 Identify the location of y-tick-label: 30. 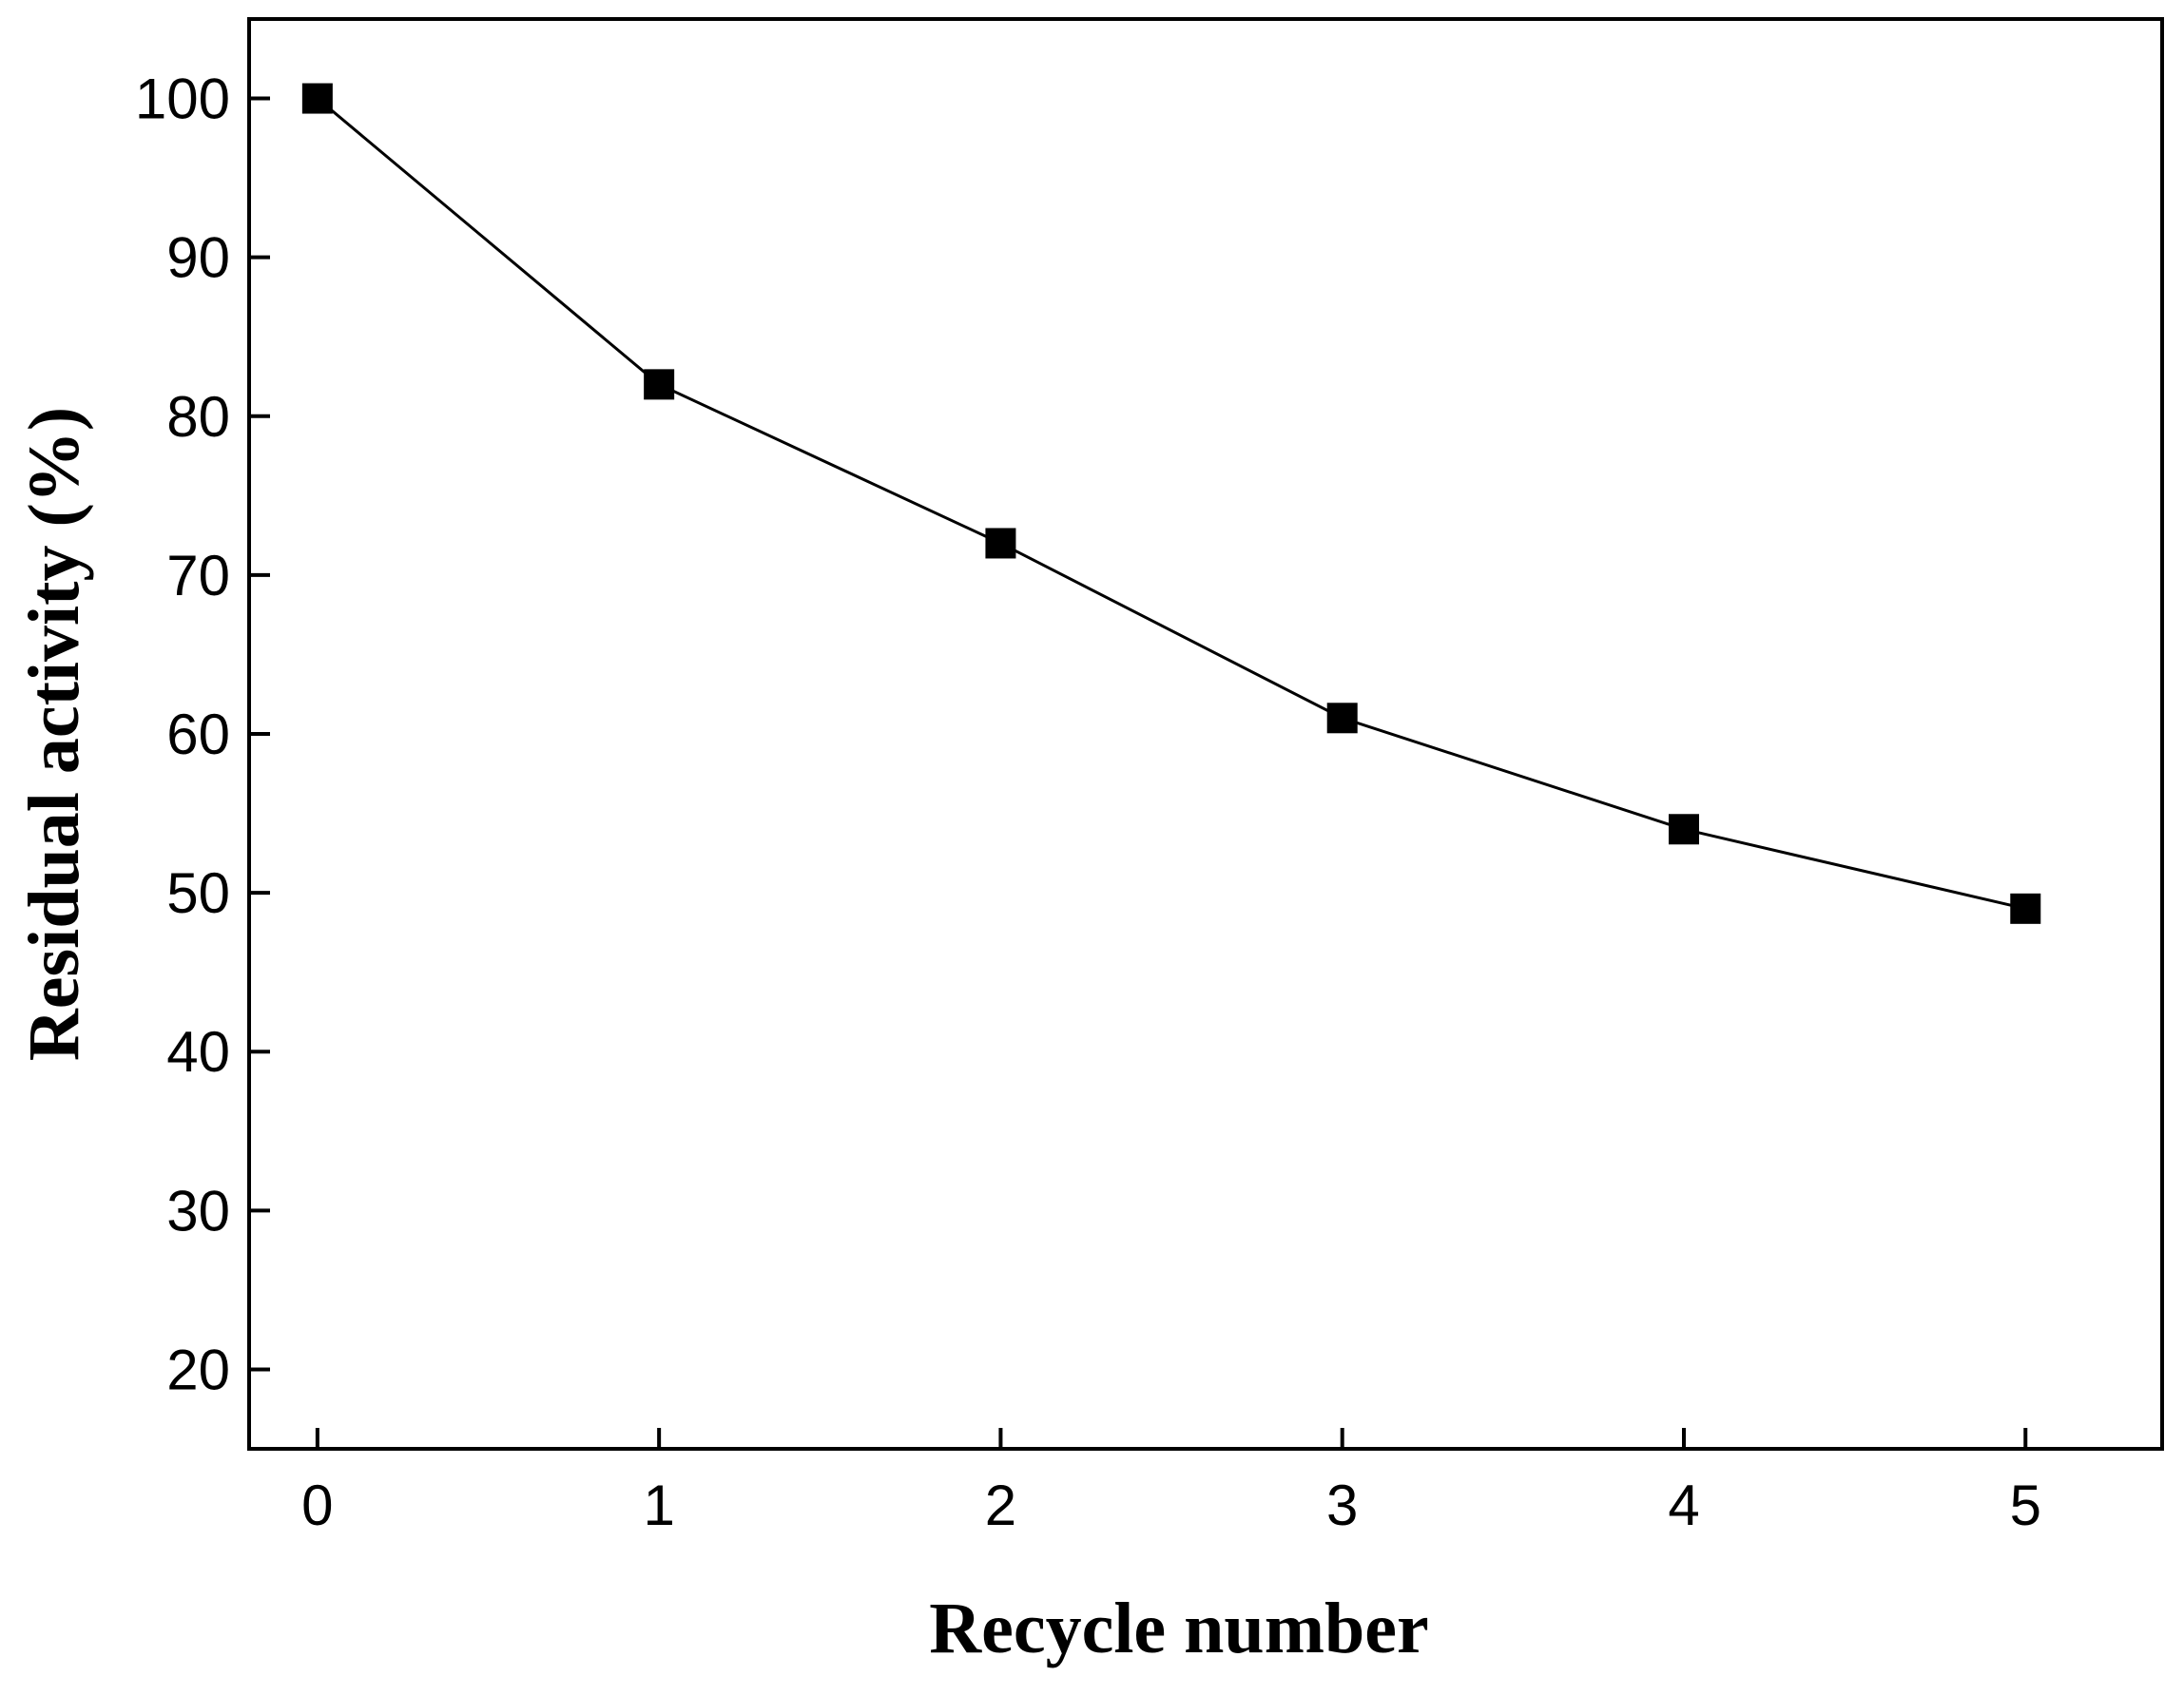
(198, 1211).